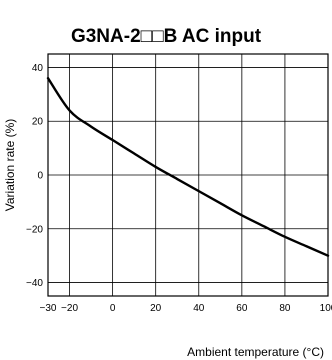 This screenshot has width=332, height=360. Describe the element at coordinates (199, 308) in the screenshot. I see `x-tick-label: 40` at that location.